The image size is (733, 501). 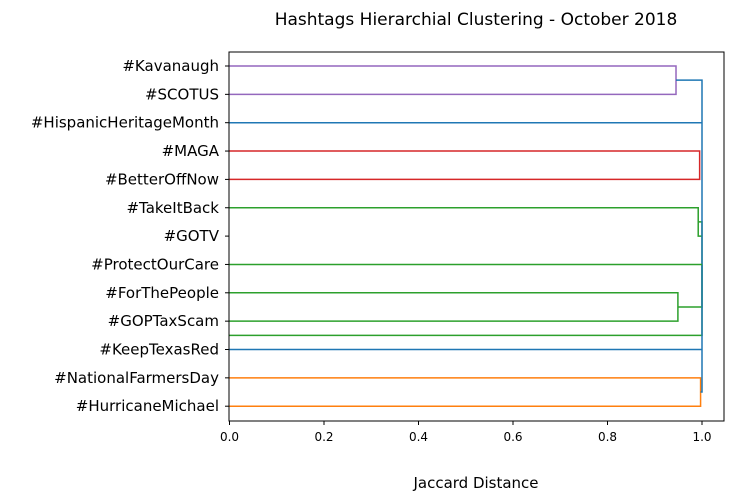 What do you see at coordinates (475, 483) in the screenshot?
I see `x-axis-label: Jaccard Distance` at bounding box center [475, 483].